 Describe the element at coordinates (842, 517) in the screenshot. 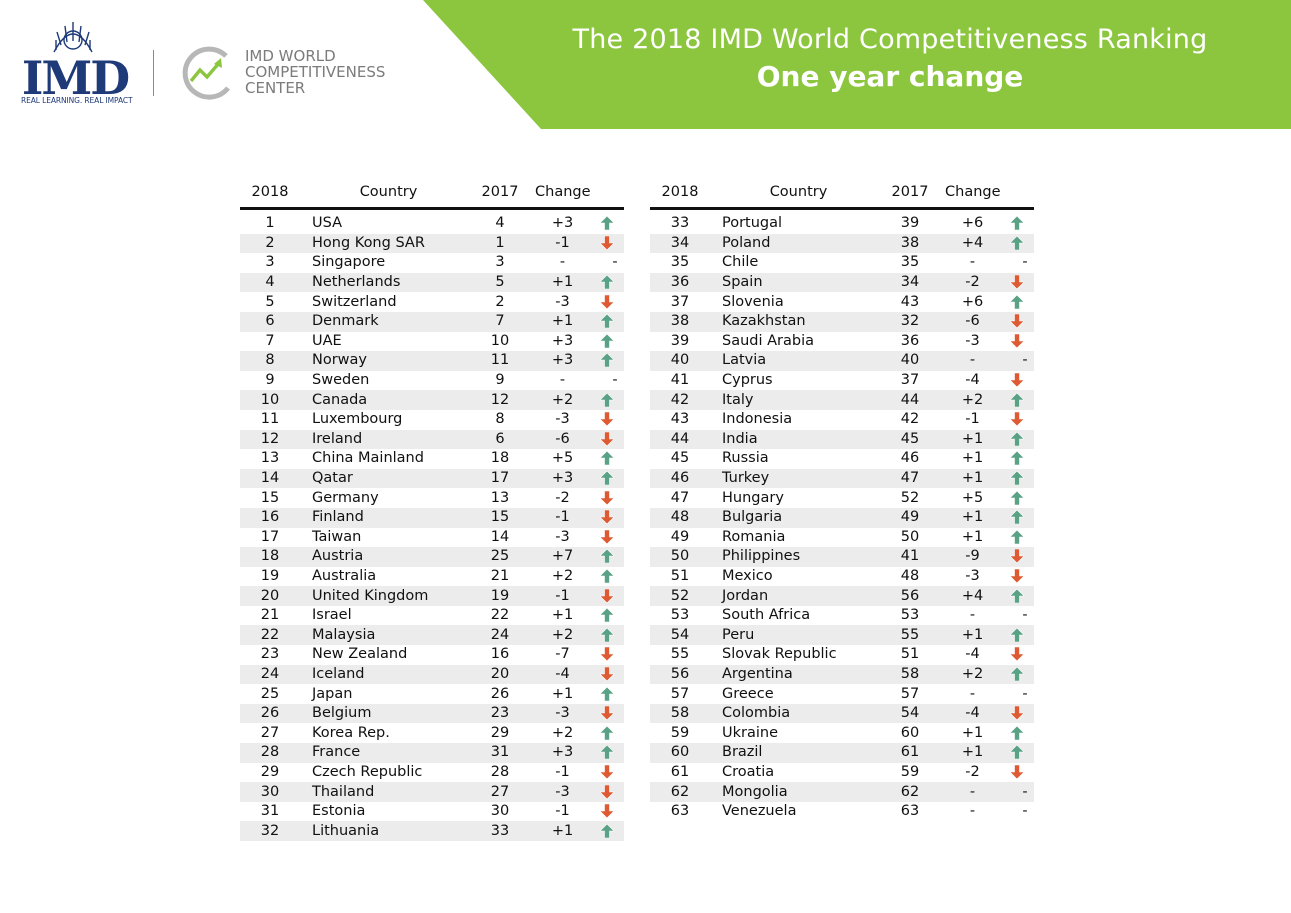

I see `table-row: 48 Bulgaria 49 +1` at that location.